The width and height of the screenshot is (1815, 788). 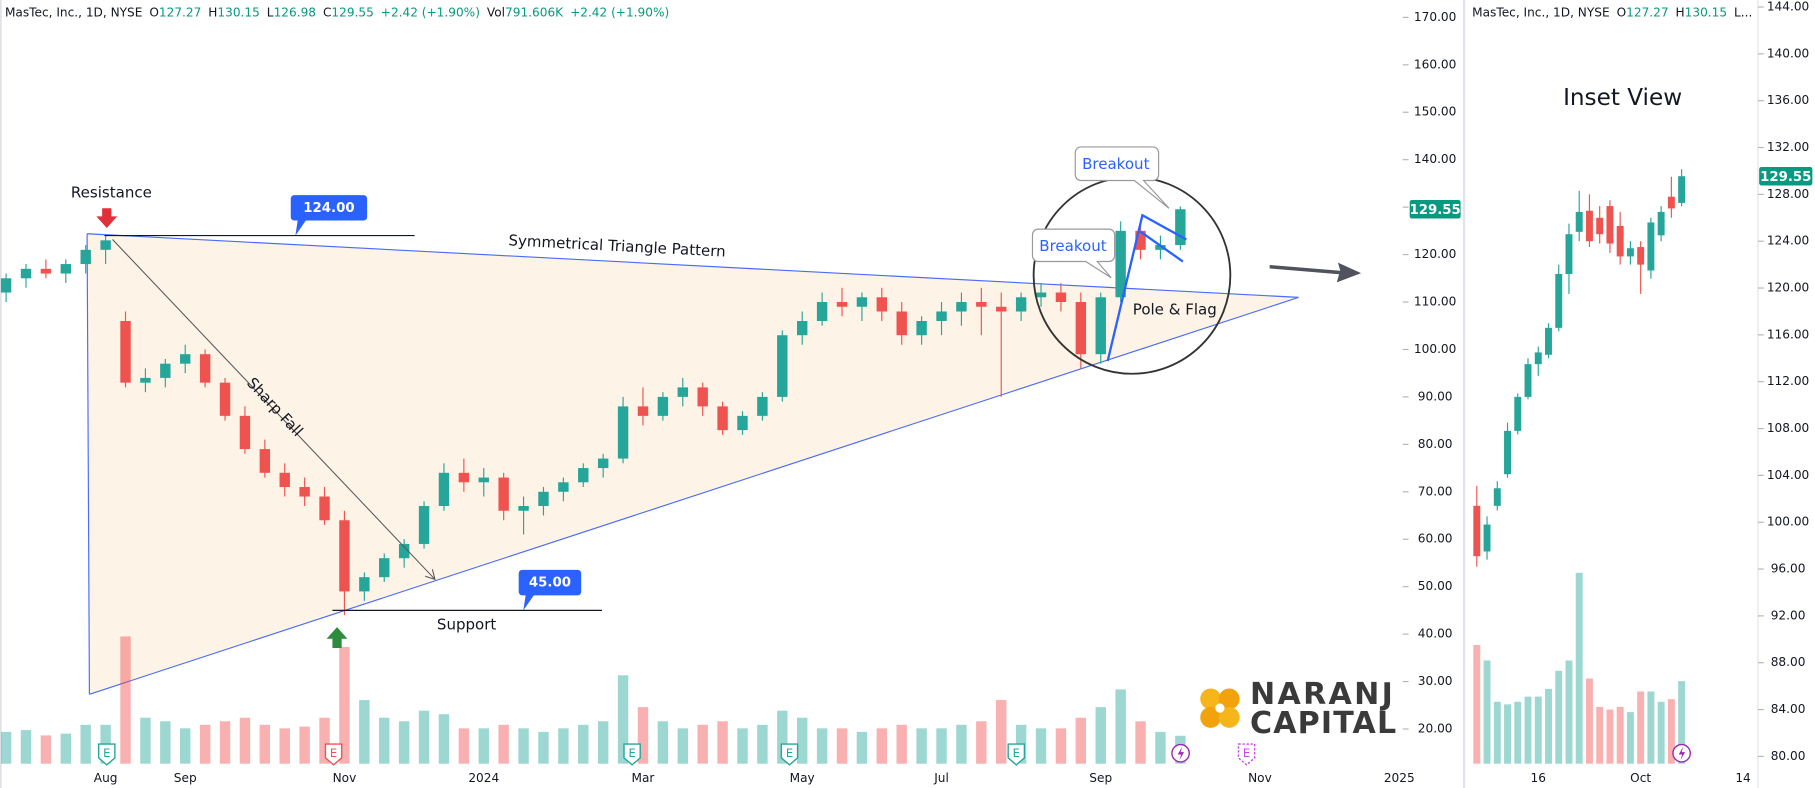 I want to click on resistance-label: 124.00, so click(x=328, y=208).